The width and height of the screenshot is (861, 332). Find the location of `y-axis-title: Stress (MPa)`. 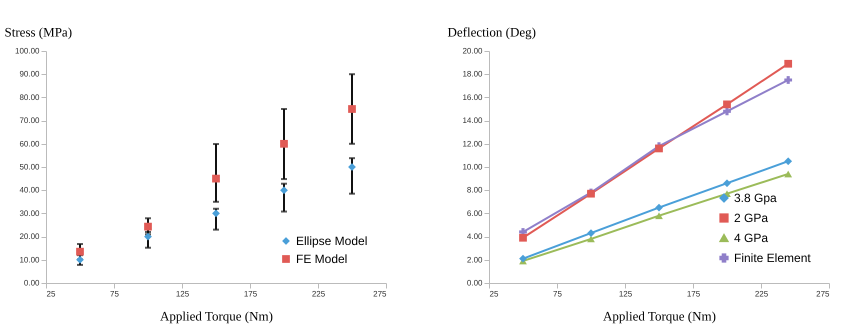

y-axis-title: Stress (MPa) is located at coordinates (38, 32).